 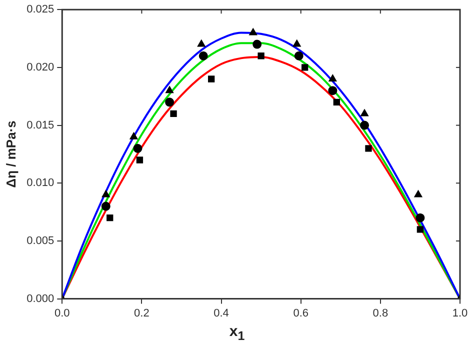 I want to click on x-tick-label: 0.0, so click(x=62, y=313).